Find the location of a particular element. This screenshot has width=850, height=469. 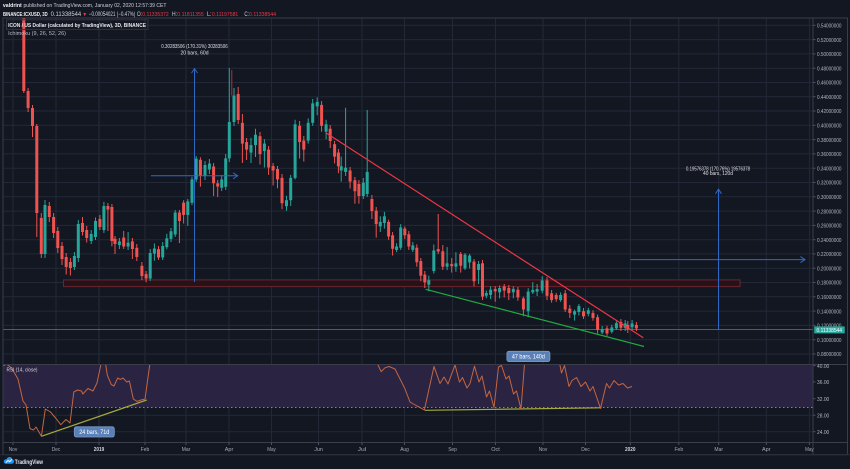

svg-text: Ichimoku (9, 26, 52, 26) is located at coordinates (37, 34).